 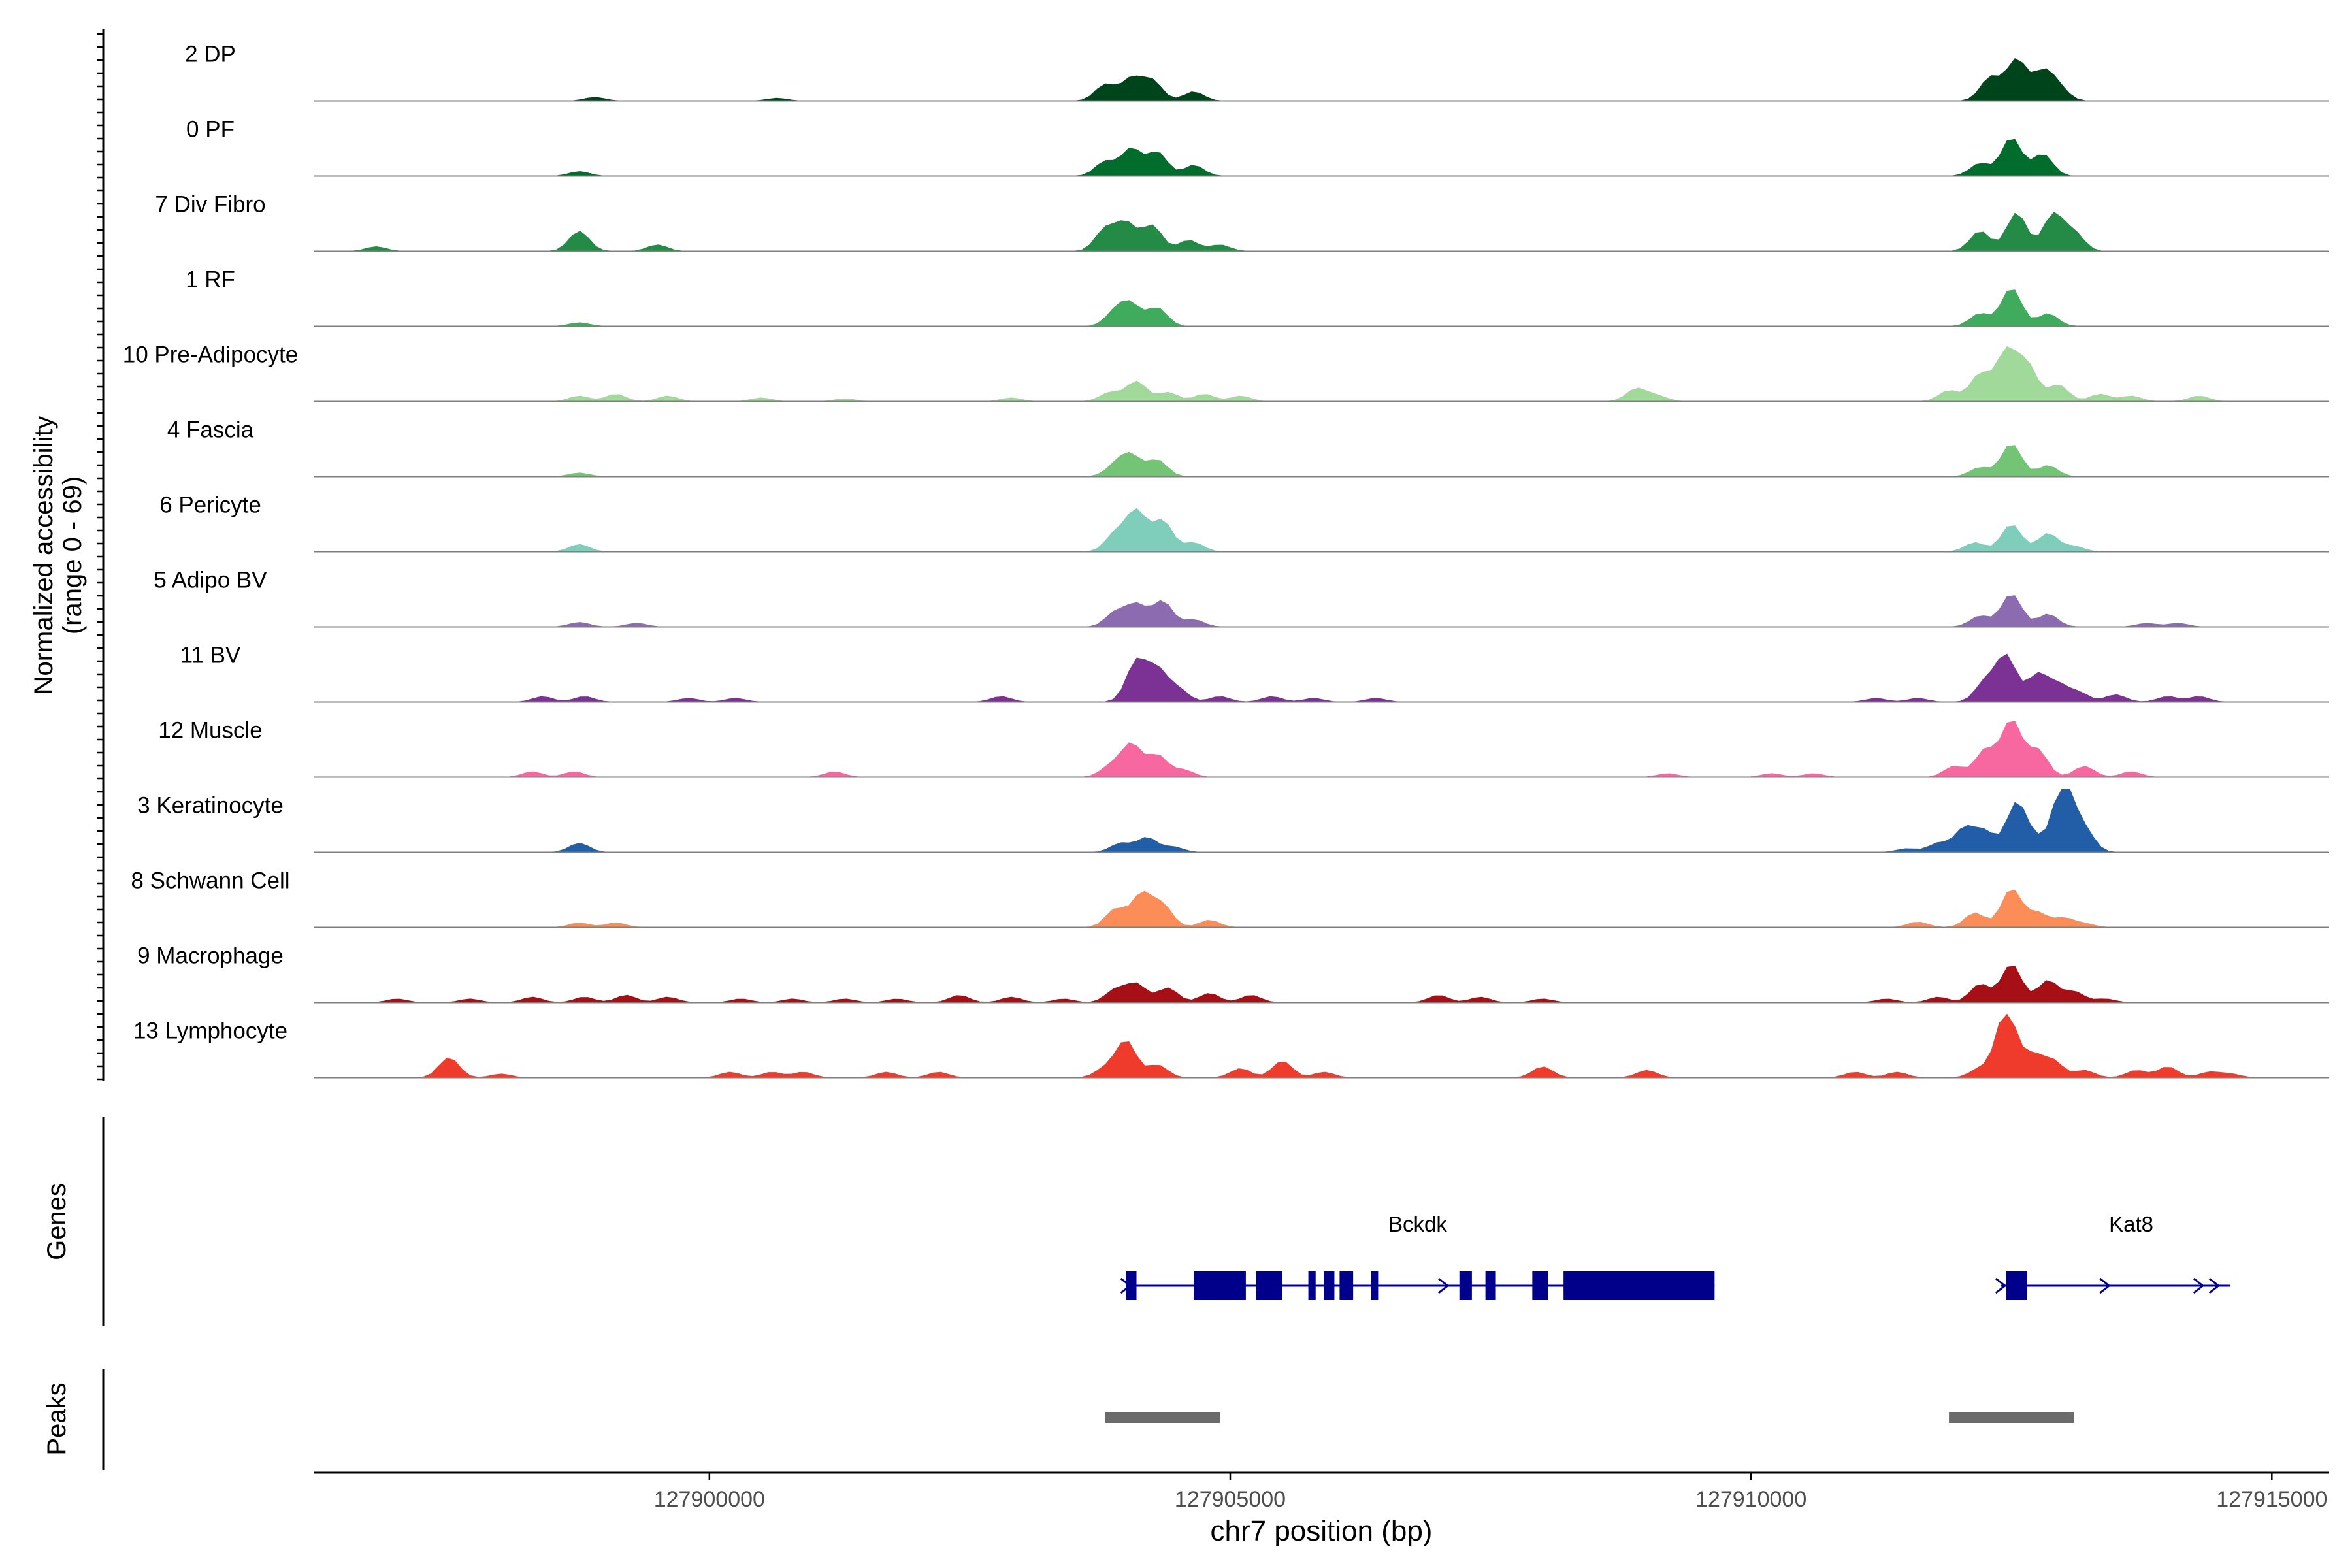 I want to click on track-2-dp: 2 DP, so click(x=1257, y=72).